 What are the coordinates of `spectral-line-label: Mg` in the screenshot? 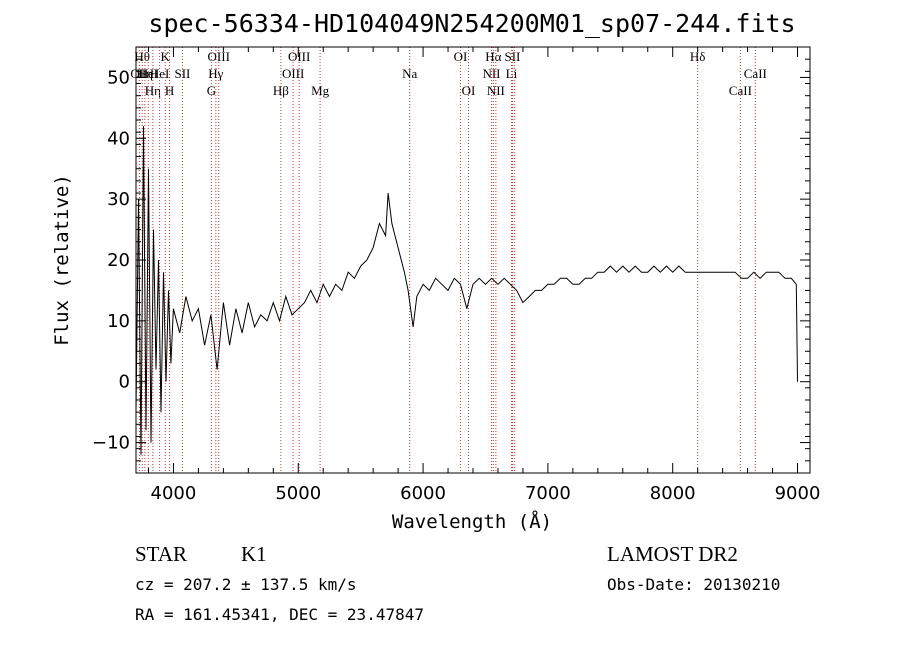 It's located at (320, 90).